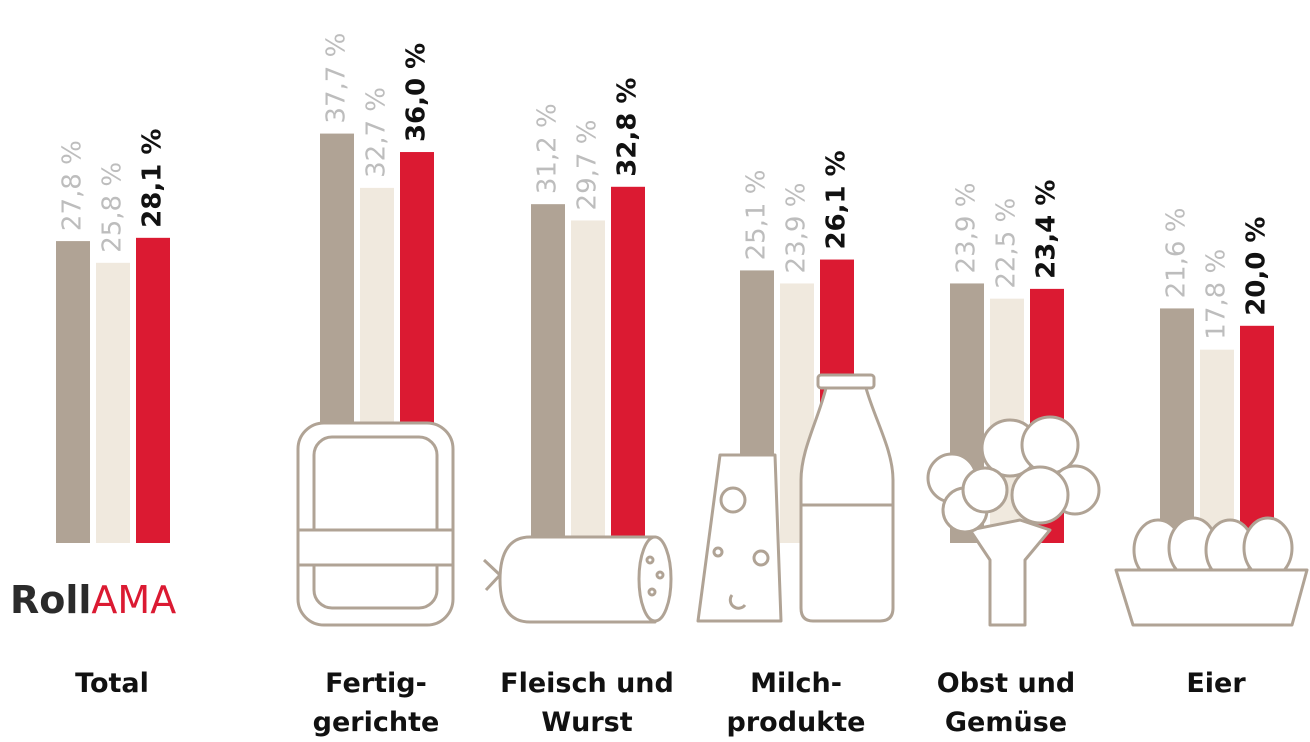  I want to click on value-label: 29,7 %, so click(588, 165).